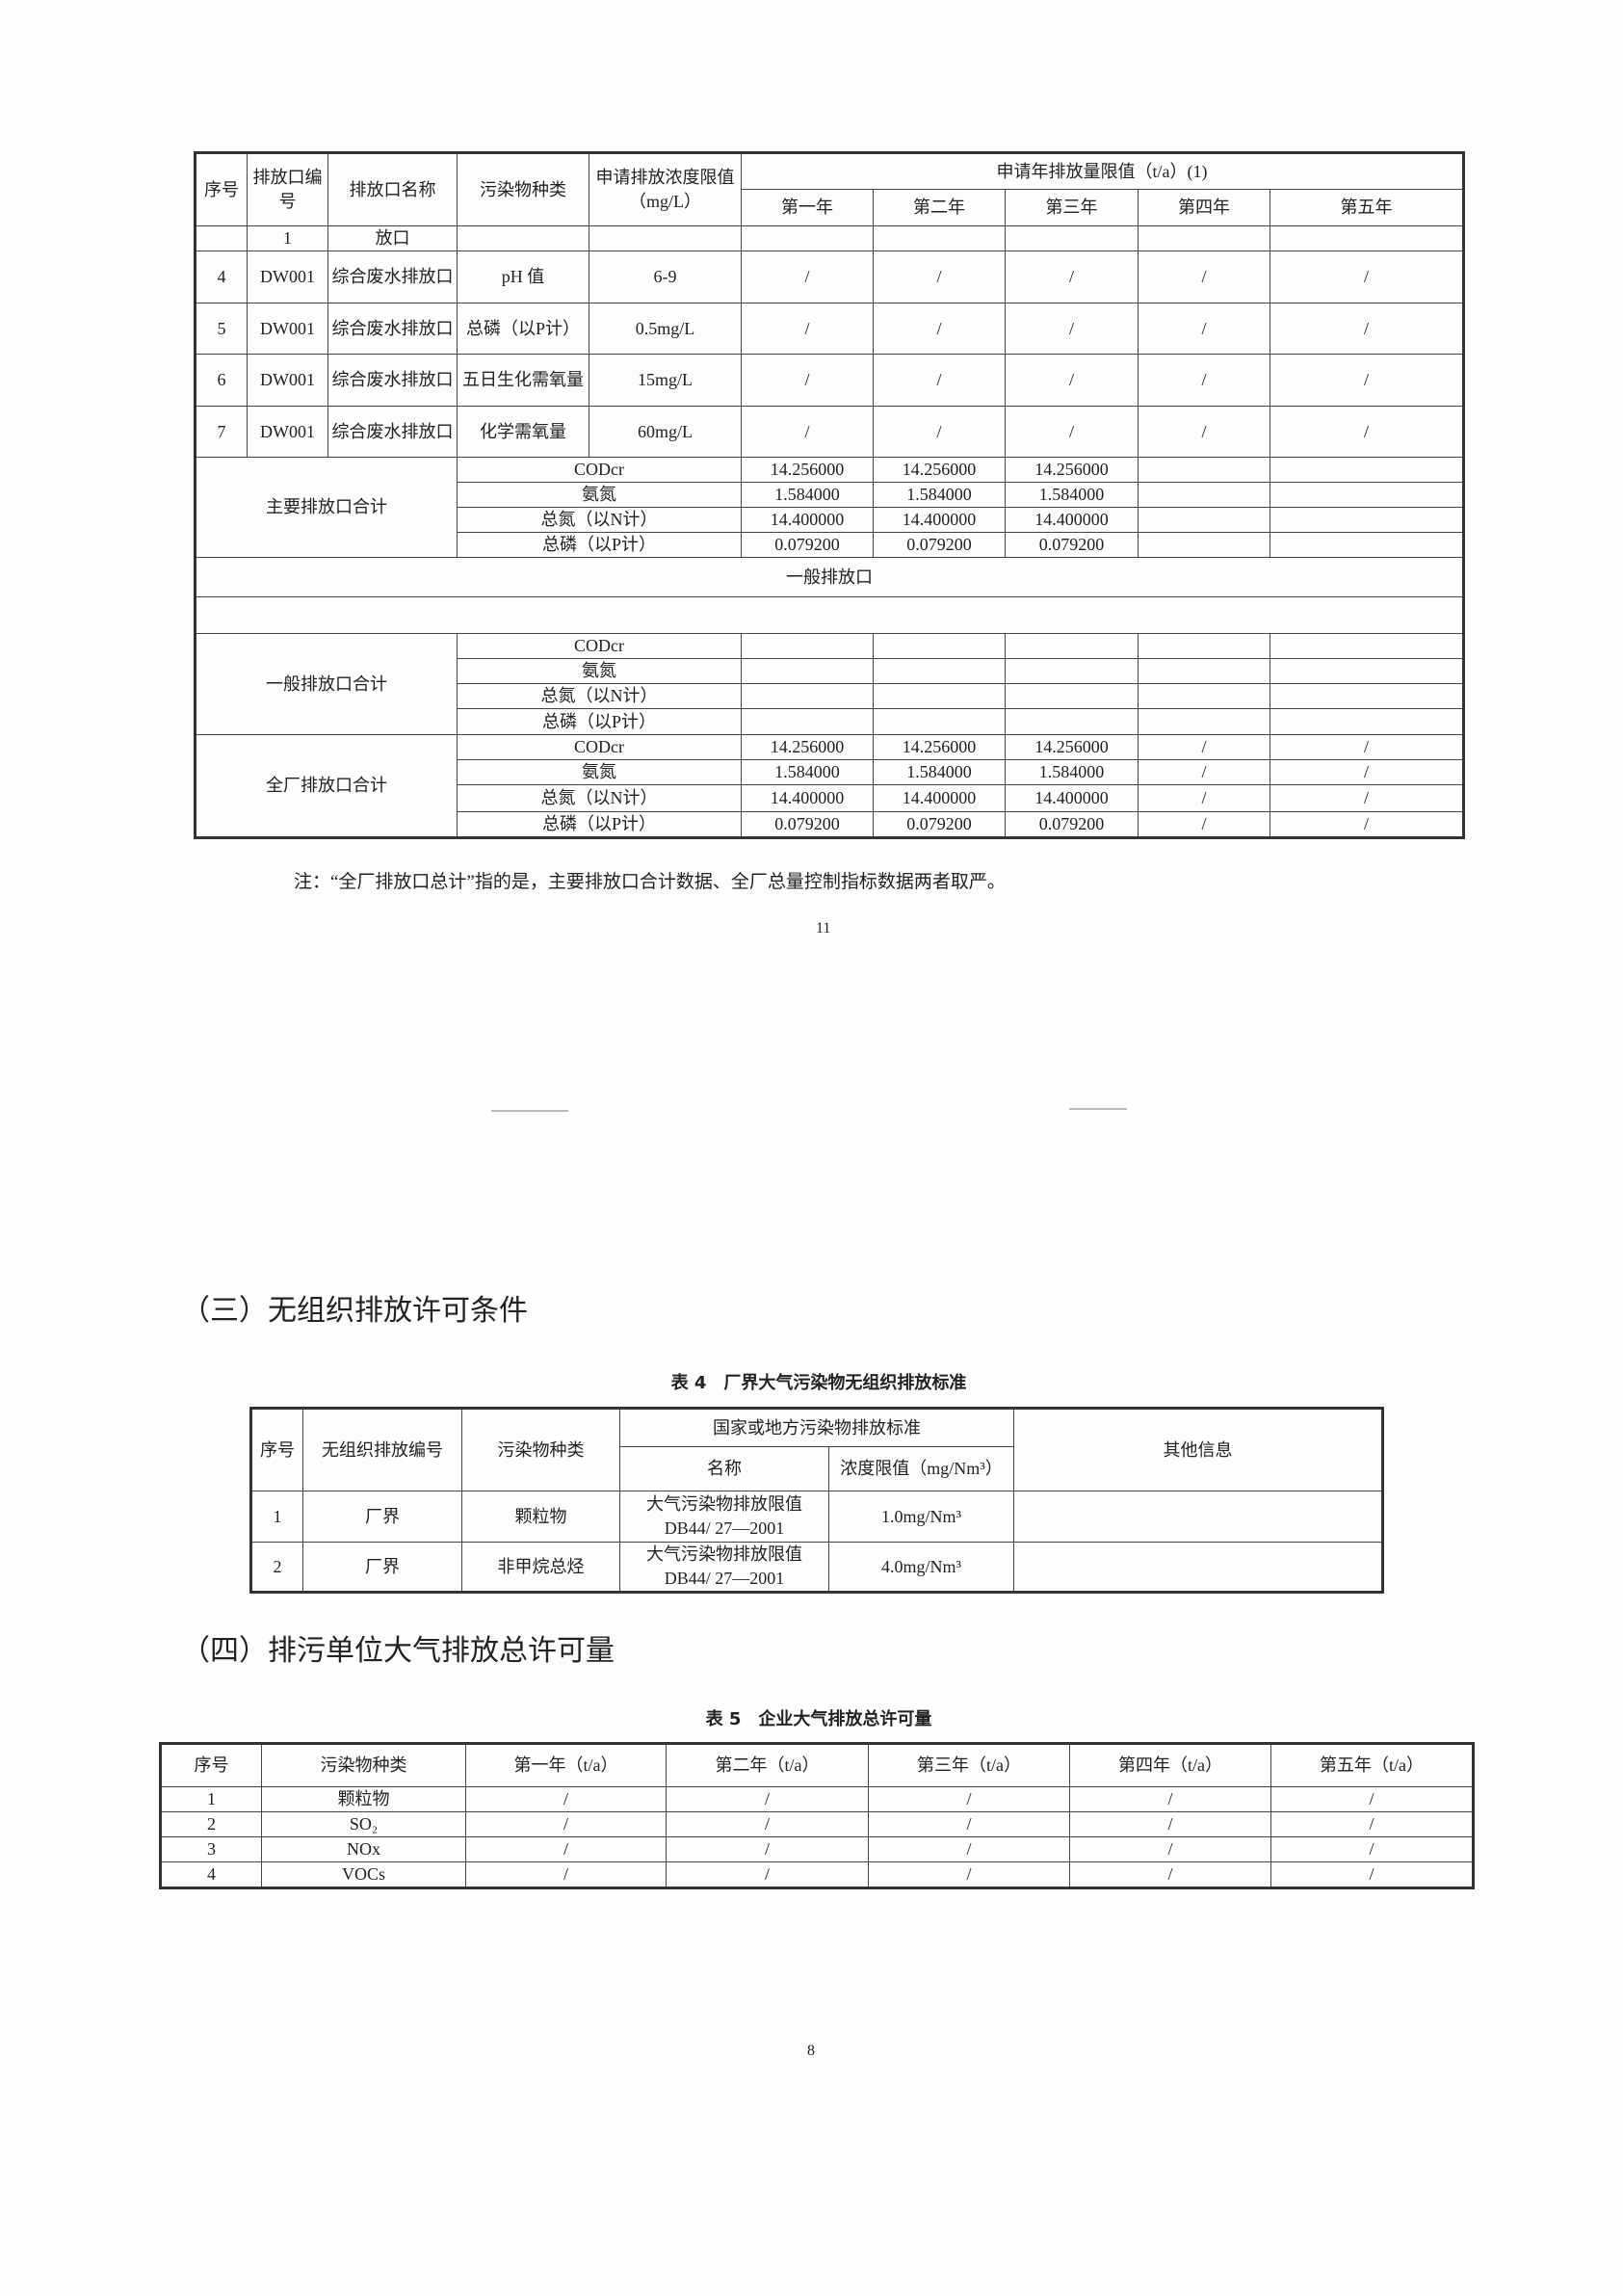 This screenshot has width=1623, height=2296. What do you see at coordinates (1198, 1449) in the screenshot?
I see `header-cell: 其他信息` at bounding box center [1198, 1449].